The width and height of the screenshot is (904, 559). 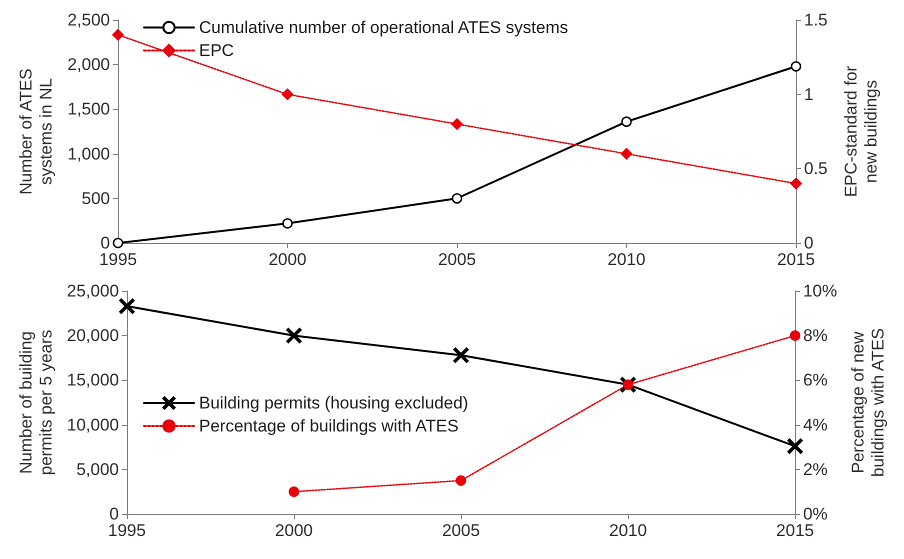 What do you see at coordinates (92, 291) in the screenshot?
I see `y-tick-label: 25,000` at bounding box center [92, 291].